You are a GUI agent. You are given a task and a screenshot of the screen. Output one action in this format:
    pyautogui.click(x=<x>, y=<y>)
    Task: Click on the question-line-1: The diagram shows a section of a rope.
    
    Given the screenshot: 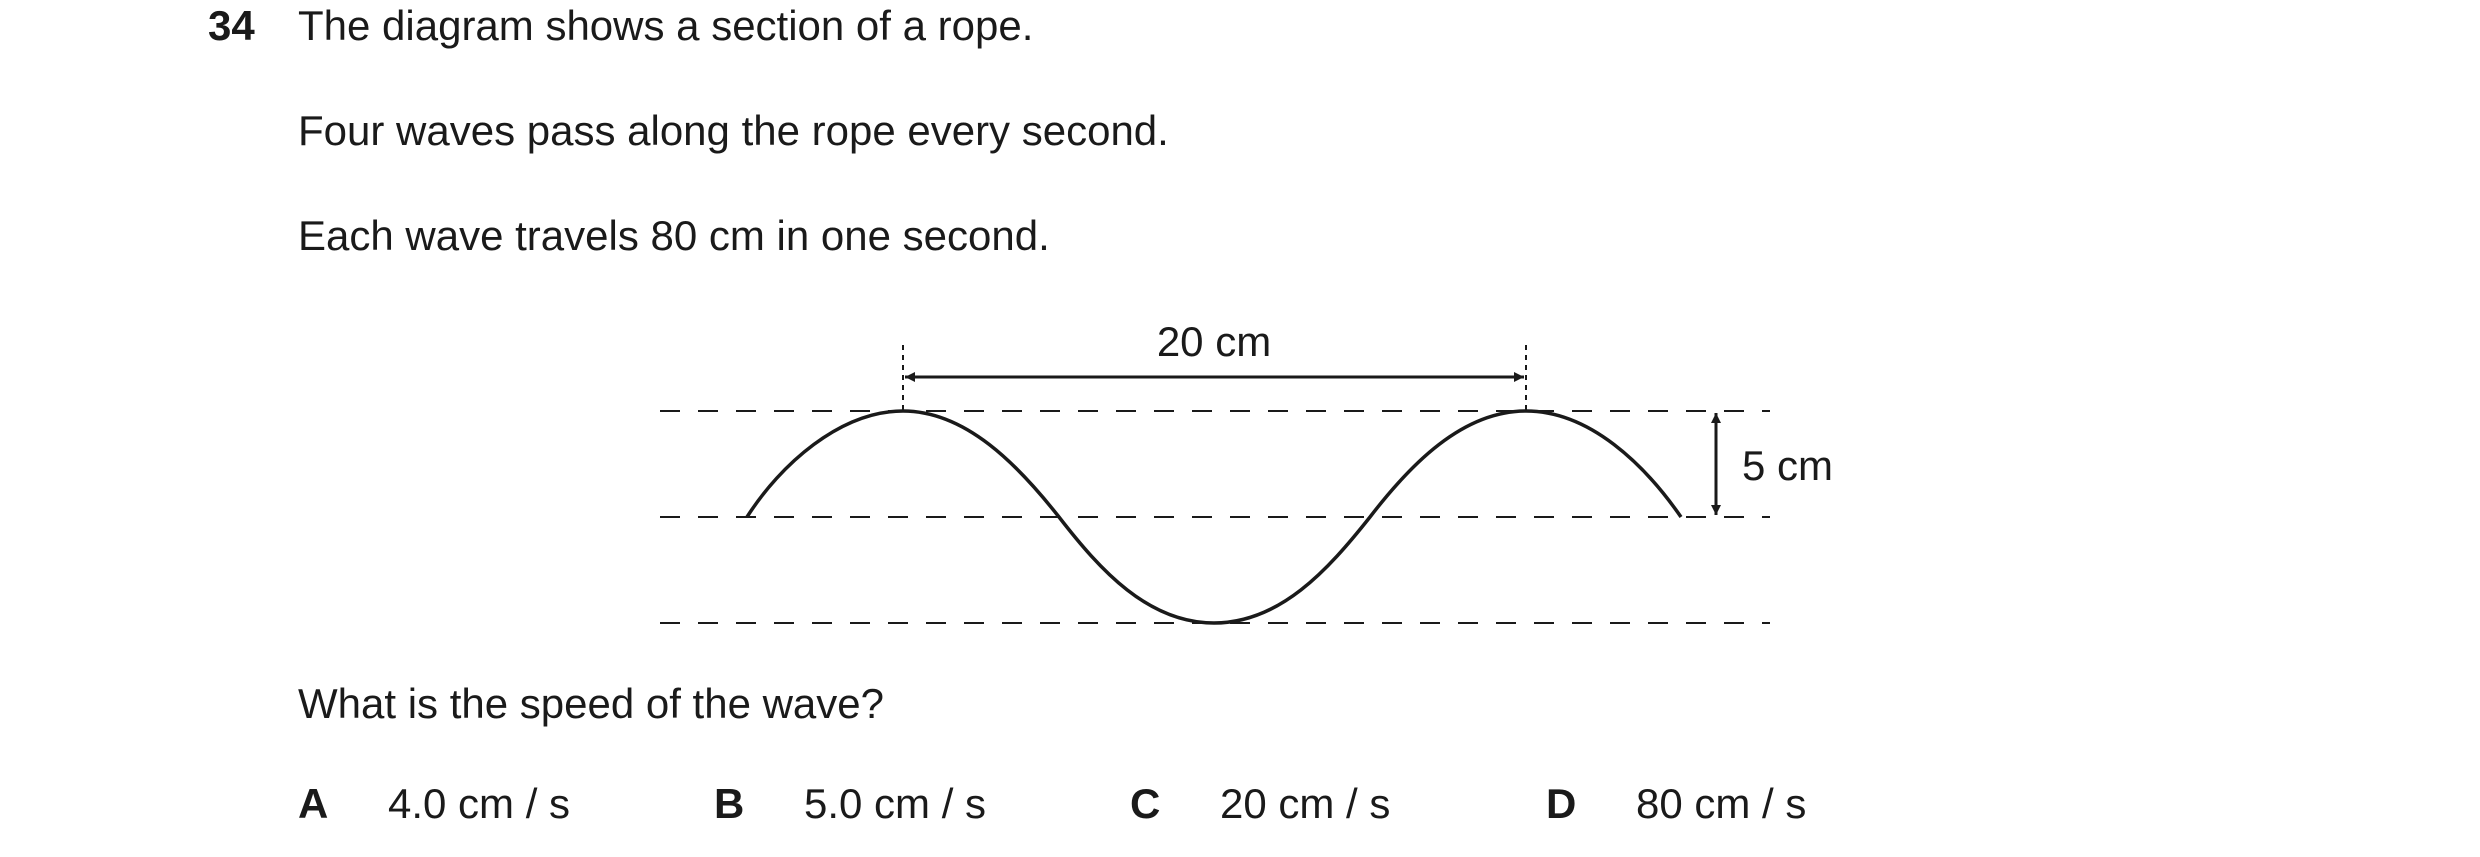 What is the action you would take?
    pyautogui.click(x=666, y=25)
    